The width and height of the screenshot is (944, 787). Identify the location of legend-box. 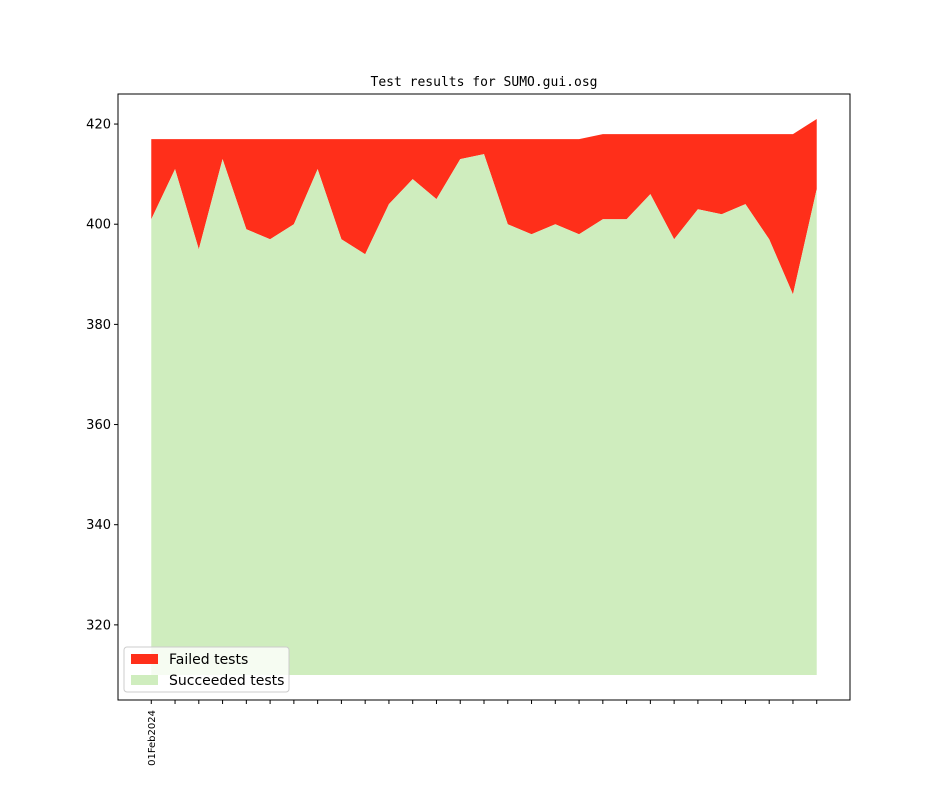
(206, 669).